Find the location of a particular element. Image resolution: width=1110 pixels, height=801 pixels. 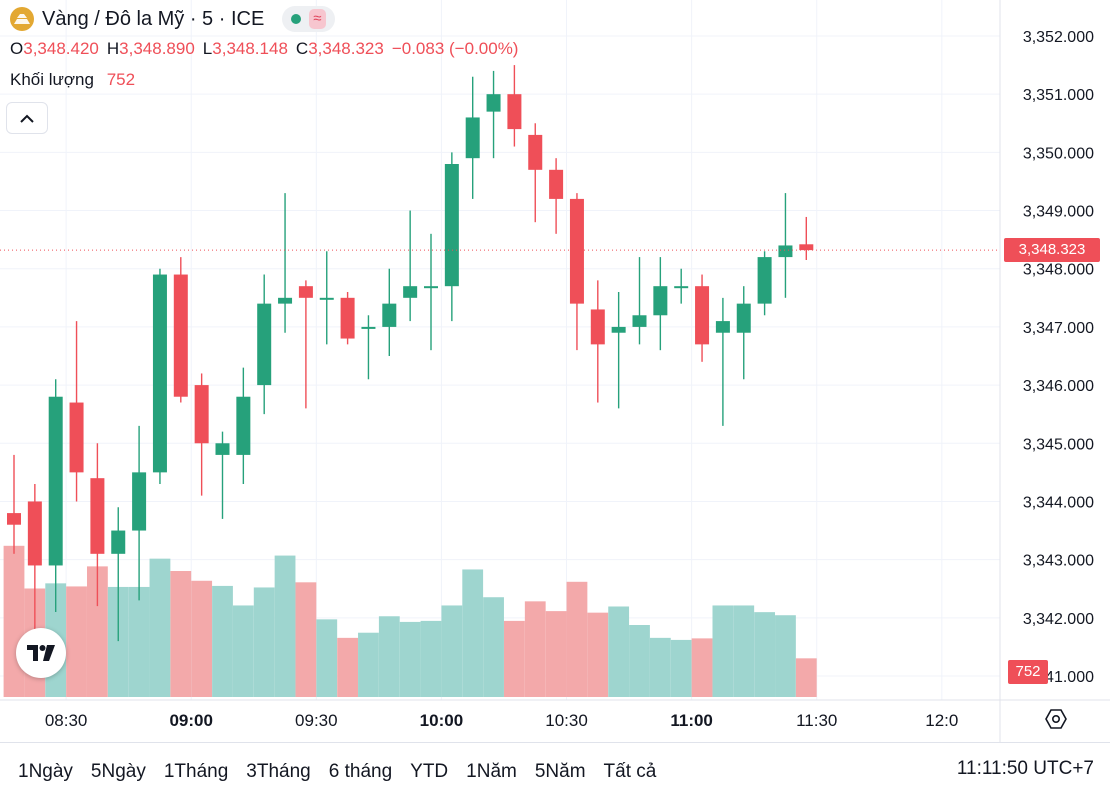

market-status: ≈ is located at coordinates (308, 19).